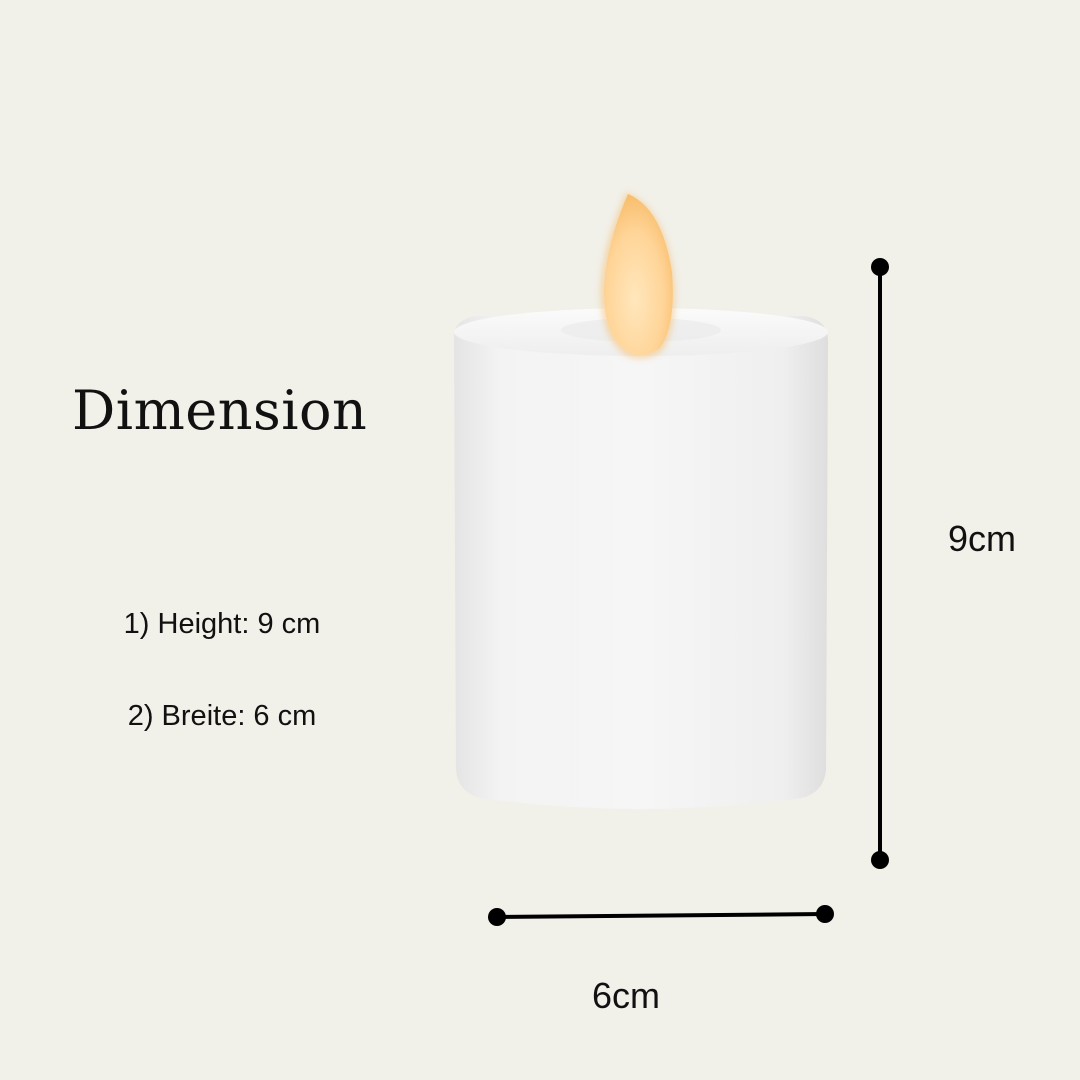 The image size is (1080, 1080). What do you see at coordinates (880, 563) in the screenshot?
I see `height-measure-line` at bounding box center [880, 563].